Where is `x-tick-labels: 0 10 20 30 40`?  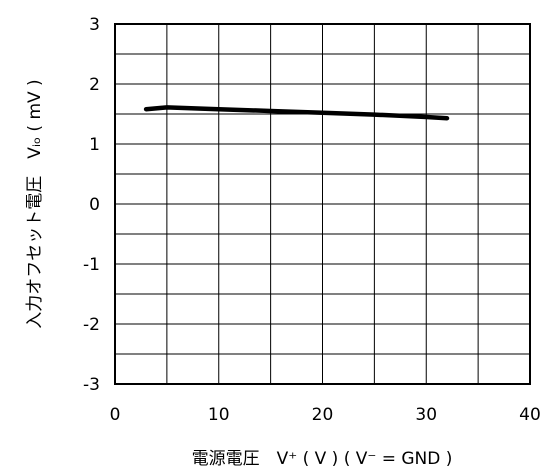 x-tick-labels: 0 10 20 30 40 is located at coordinates (325, 415).